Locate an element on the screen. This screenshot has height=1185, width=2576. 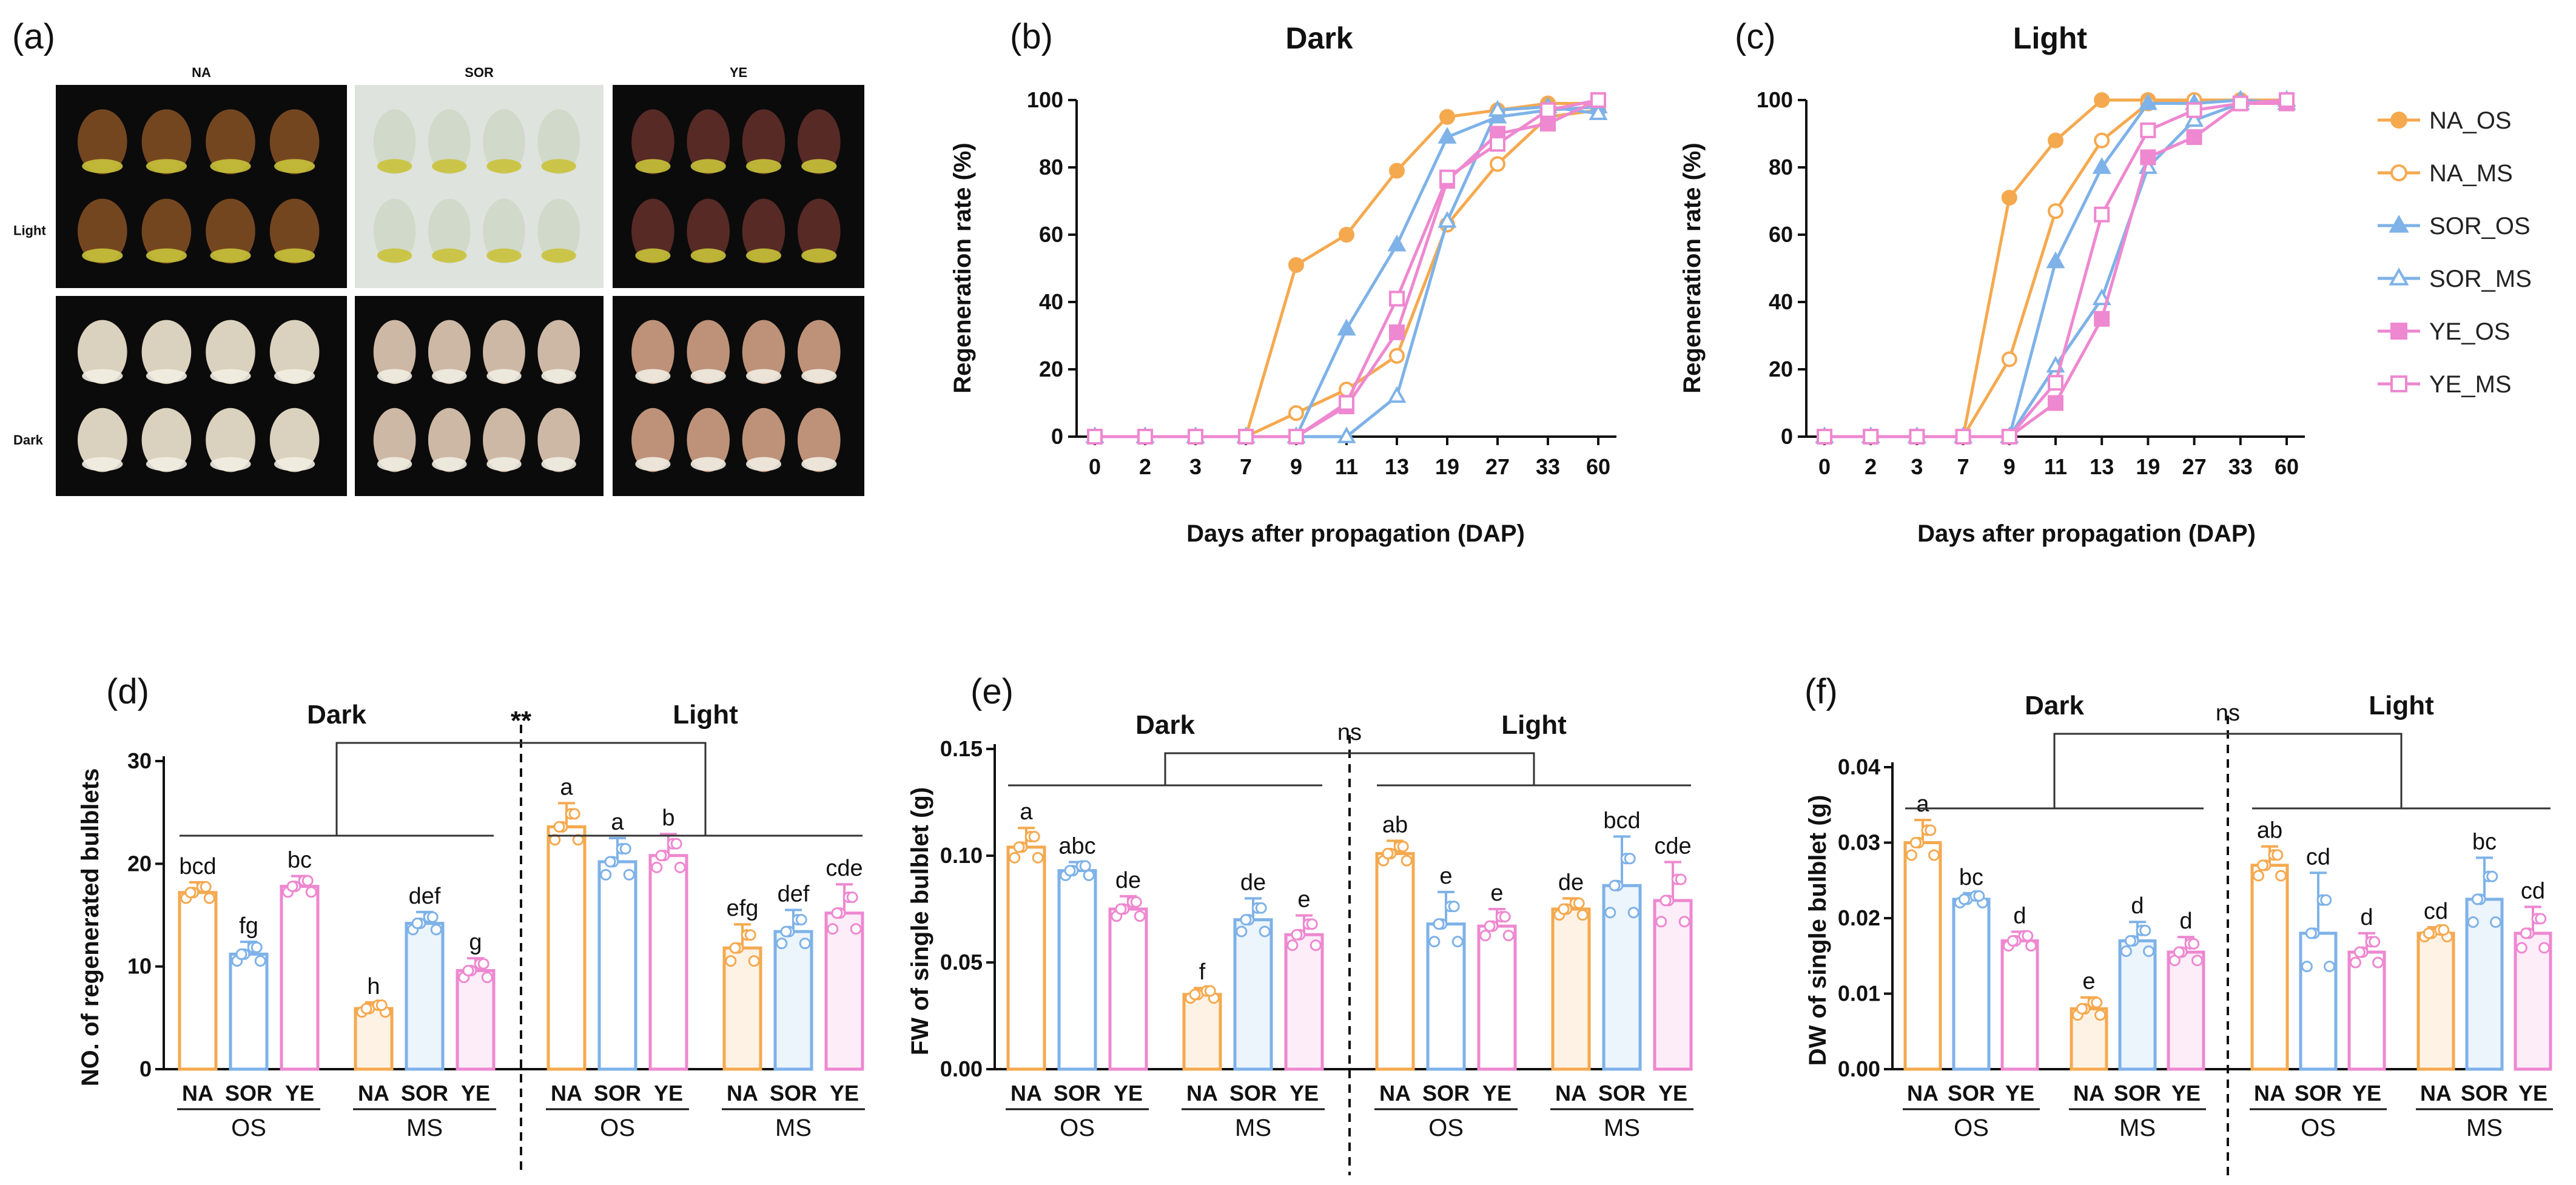
group-label: MS is located at coordinates (1253, 1128).